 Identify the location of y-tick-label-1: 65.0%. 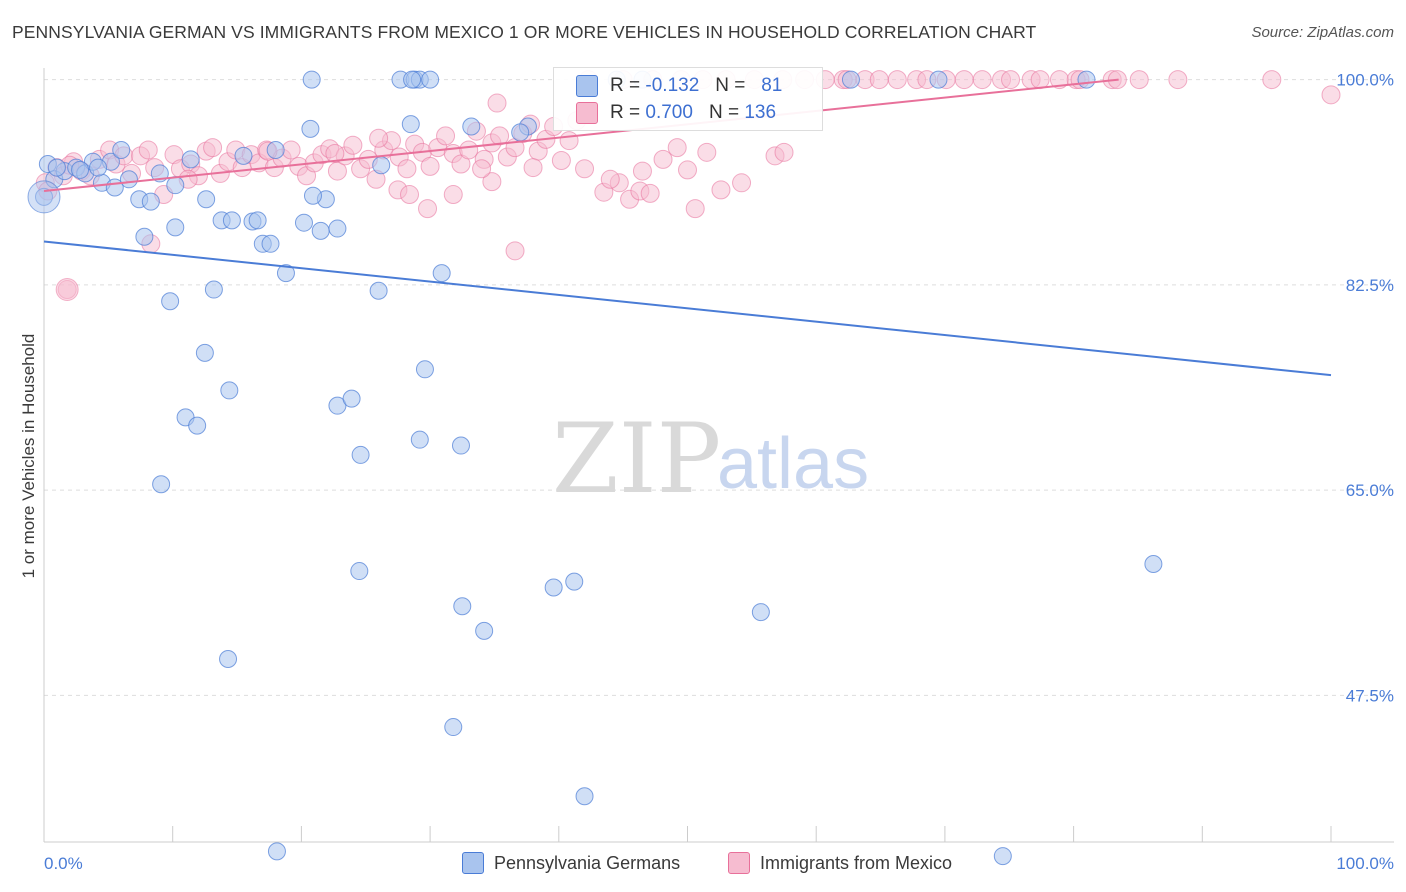
(1370, 490).